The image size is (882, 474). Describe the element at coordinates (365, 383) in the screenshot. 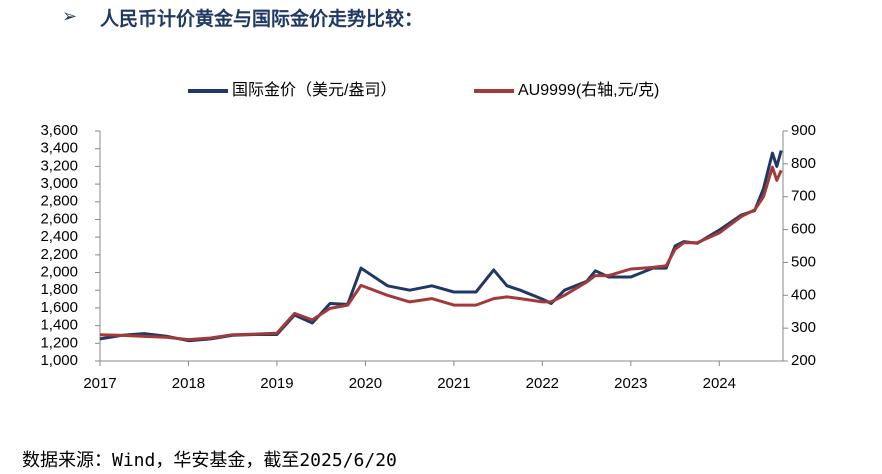

I see `x-tick-label: 2020` at that location.